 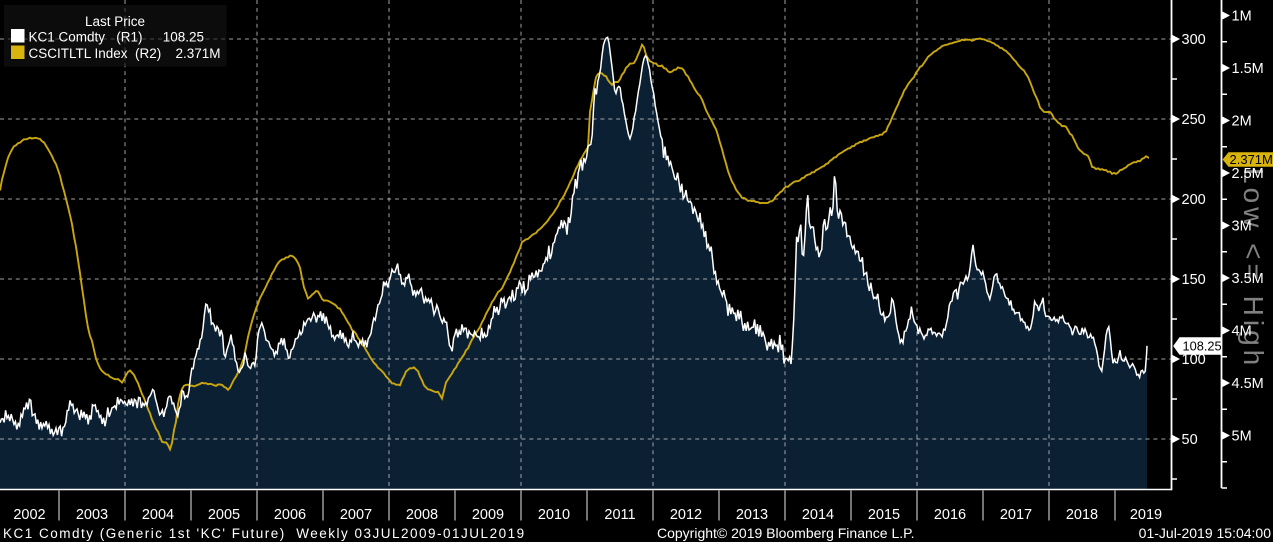 I want to click on svg-text: 2017, so click(x=1016, y=515).